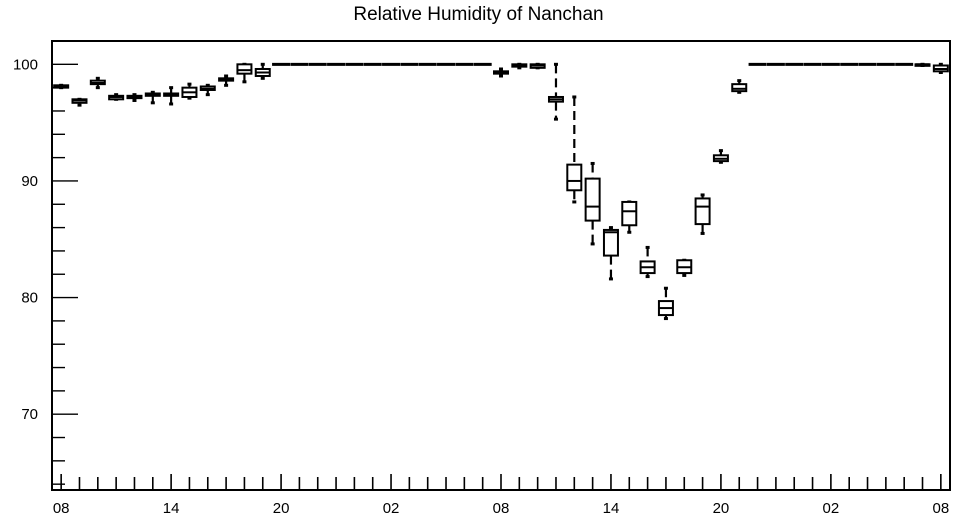  I want to click on y-tick-label: 90, so click(29, 181).